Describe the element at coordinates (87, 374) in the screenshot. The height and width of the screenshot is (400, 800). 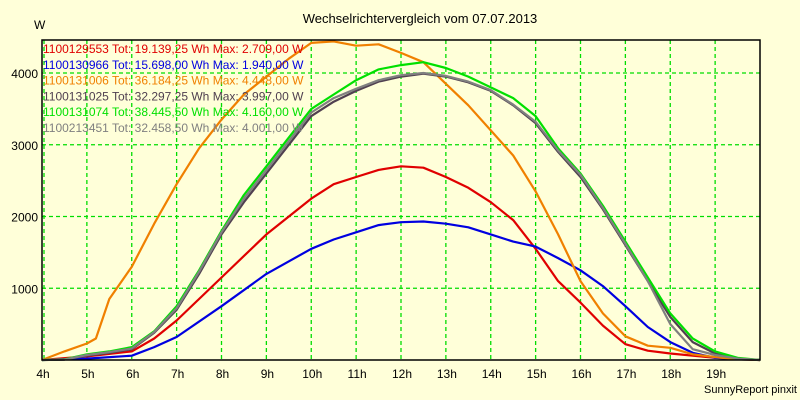
I see `x-tick-label: 5h` at that location.